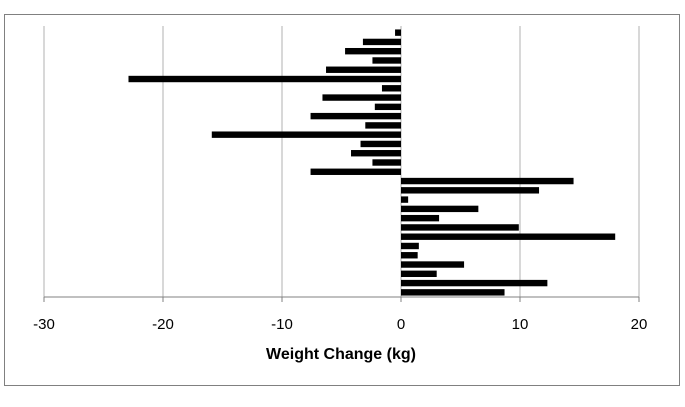 The image size is (685, 407). What do you see at coordinates (639, 324) in the screenshot?
I see `x-tick-label: 20` at bounding box center [639, 324].